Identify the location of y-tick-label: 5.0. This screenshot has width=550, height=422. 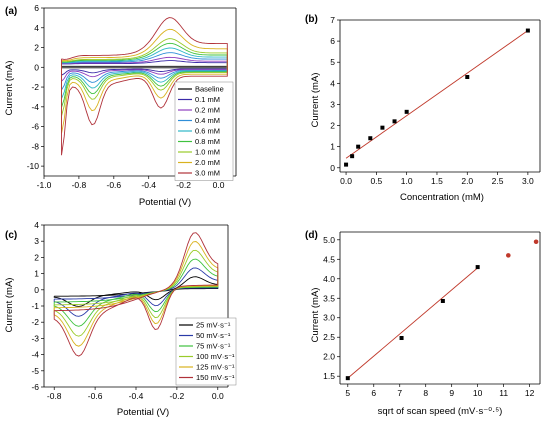
(329, 240).